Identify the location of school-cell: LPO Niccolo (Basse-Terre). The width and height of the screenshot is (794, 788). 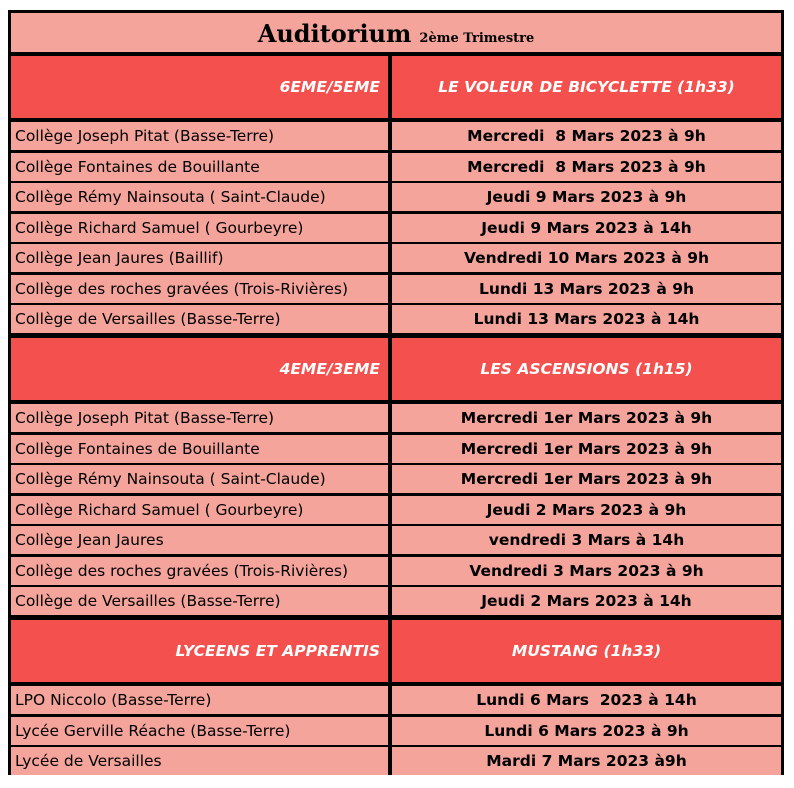
(199, 700).